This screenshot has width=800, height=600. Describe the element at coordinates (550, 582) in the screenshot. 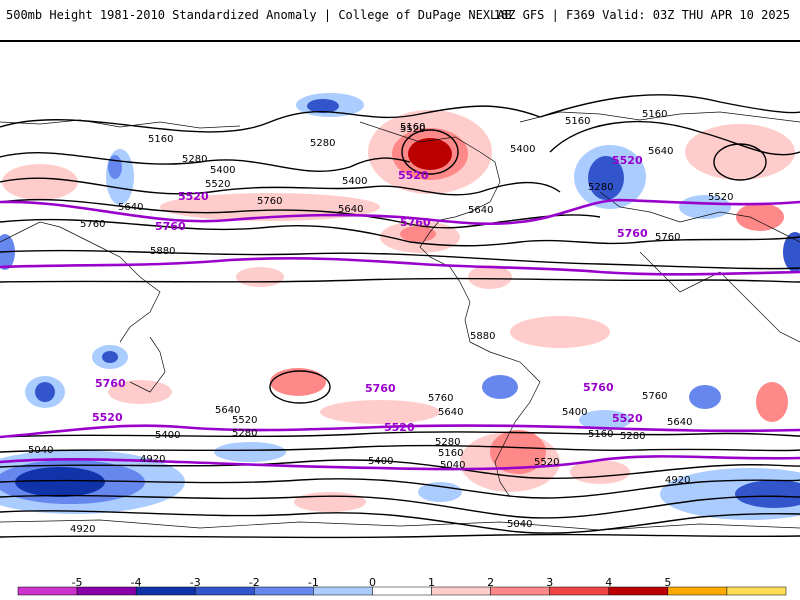

I see `colorbar-tick-label: 3` at that location.